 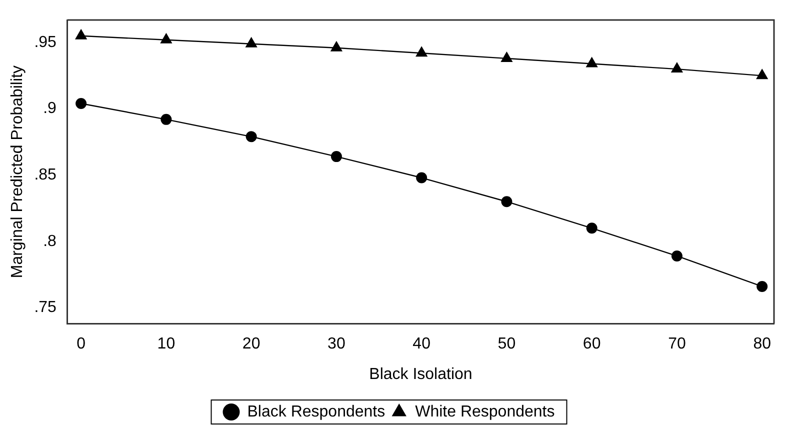 I want to click on x-tick-label: 40, so click(x=421, y=344).